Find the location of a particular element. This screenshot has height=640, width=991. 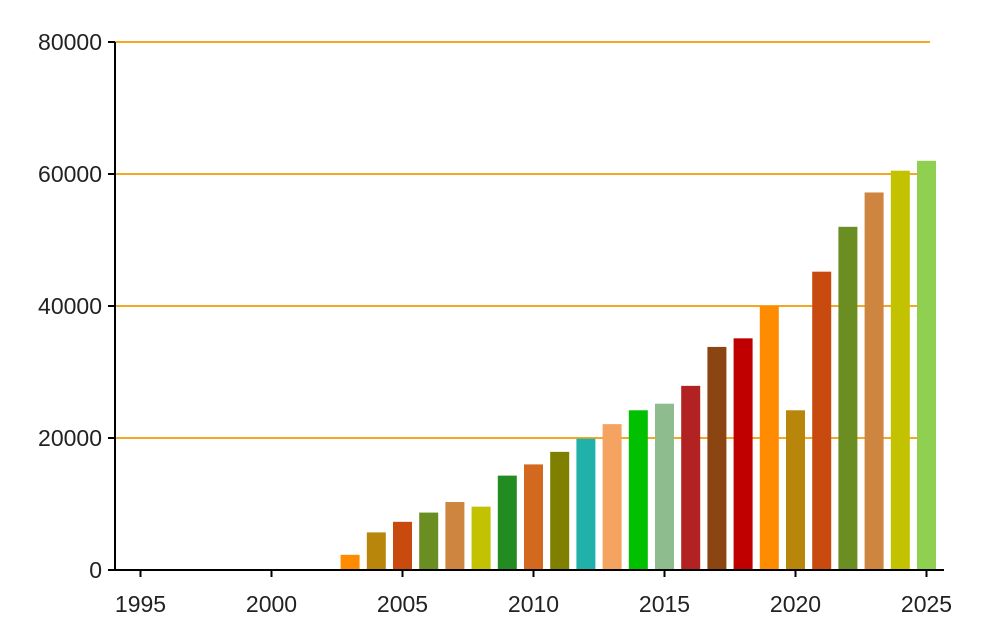

x-tick-label: 2020 is located at coordinates (795, 604).